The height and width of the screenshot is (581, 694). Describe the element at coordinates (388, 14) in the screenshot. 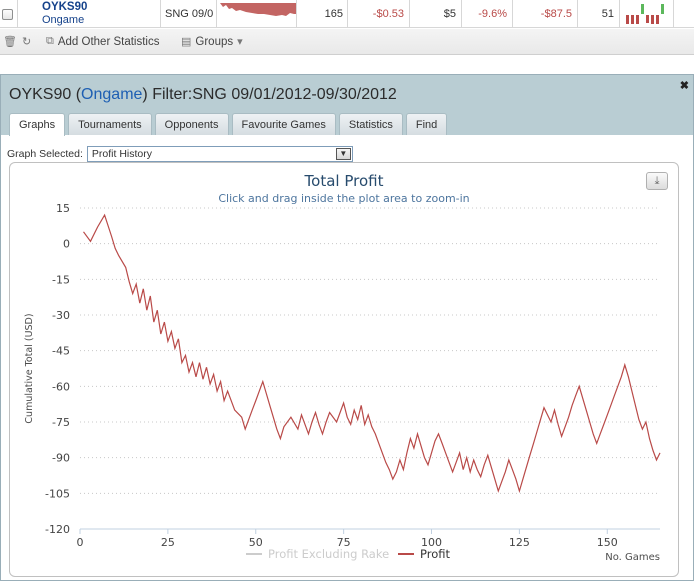

I see `profit-value: -$0.53` at that location.